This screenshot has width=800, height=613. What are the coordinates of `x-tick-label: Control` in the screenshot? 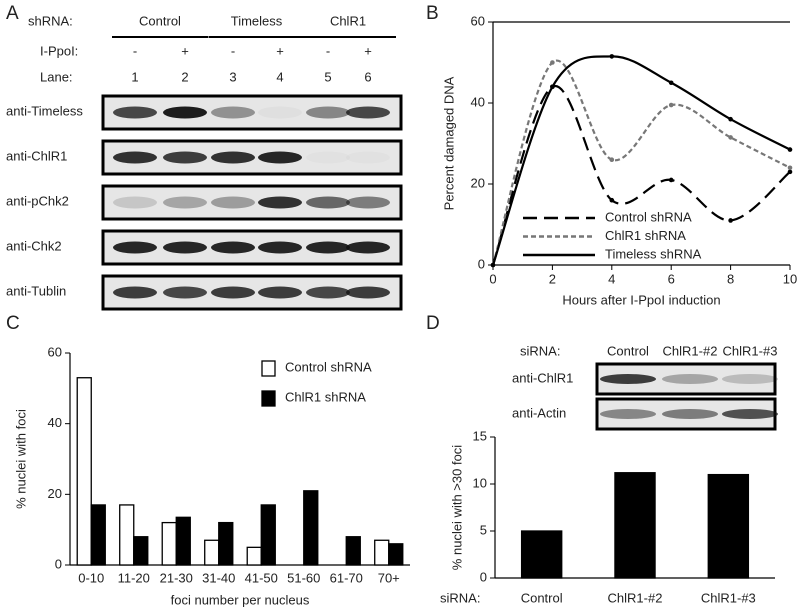 It's located at (542, 597).